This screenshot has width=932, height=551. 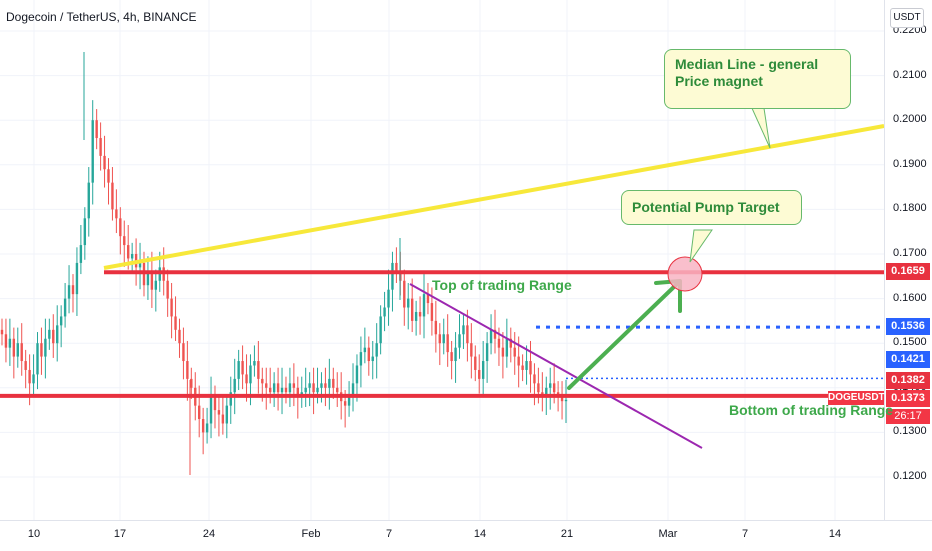 I want to click on price-axis-label: 0.1659, so click(x=908, y=271).